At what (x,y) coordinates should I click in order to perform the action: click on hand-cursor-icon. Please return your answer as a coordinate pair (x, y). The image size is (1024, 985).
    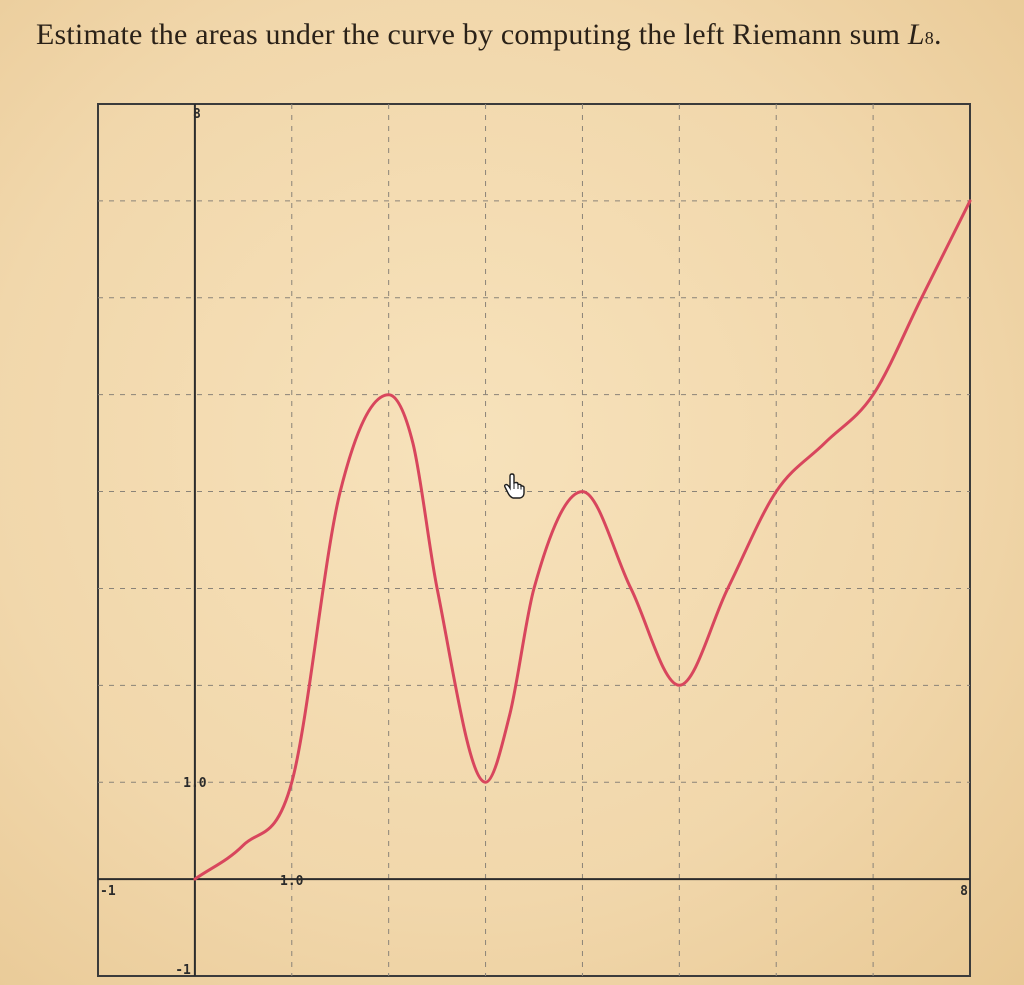
    Looking at the image, I should click on (514, 486).